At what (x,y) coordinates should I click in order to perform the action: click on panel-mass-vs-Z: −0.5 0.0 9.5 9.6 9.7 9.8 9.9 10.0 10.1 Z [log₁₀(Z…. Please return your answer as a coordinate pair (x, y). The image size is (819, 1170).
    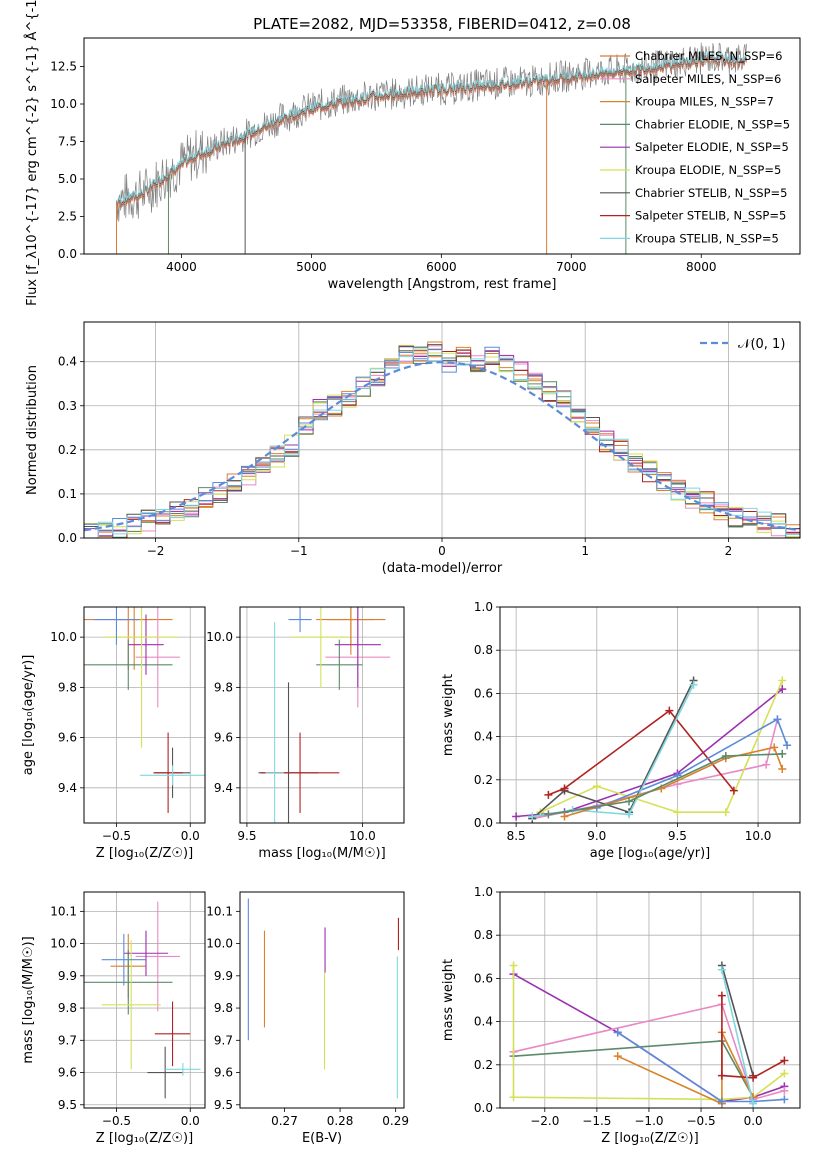
    Looking at the image, I should click on (113, 1018).